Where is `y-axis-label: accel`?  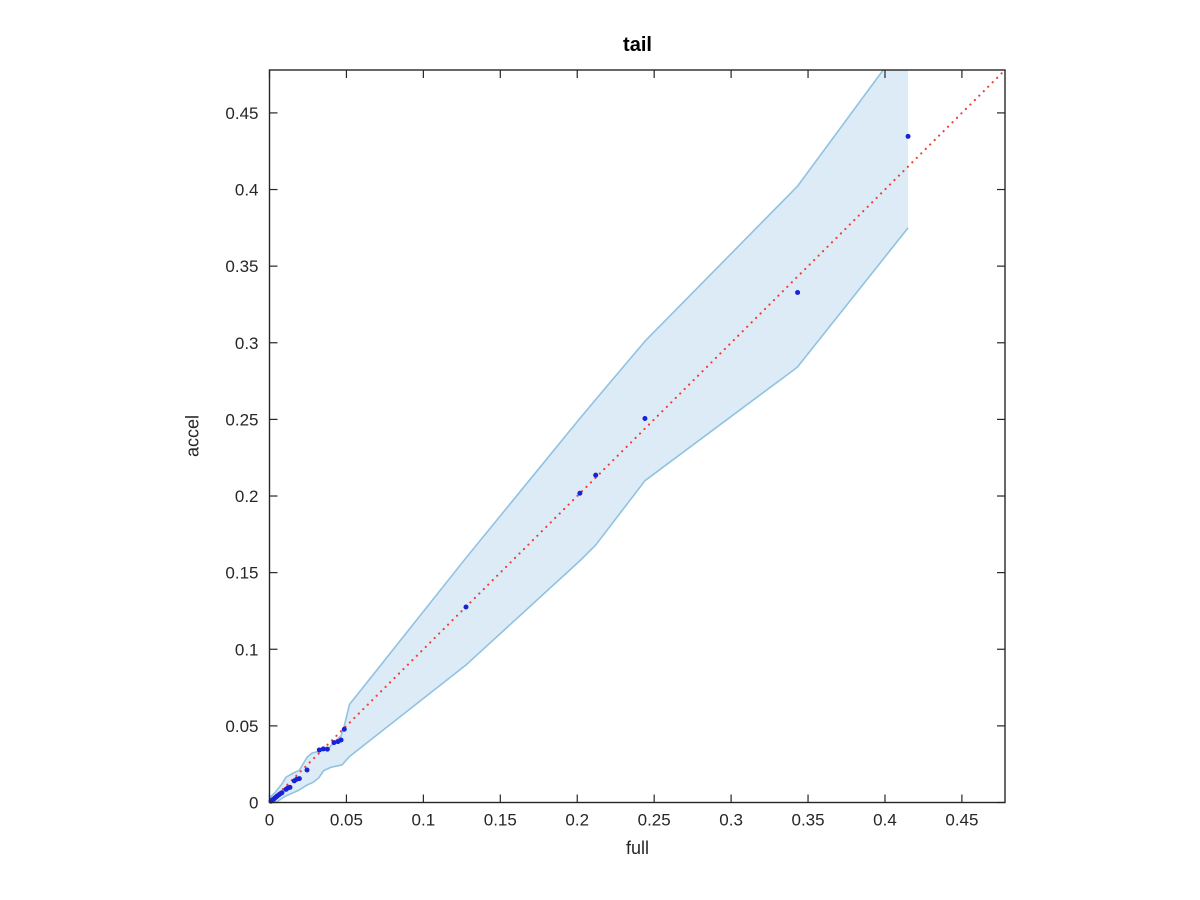 y-axis-label: accel is located at coordinates (192, 436).